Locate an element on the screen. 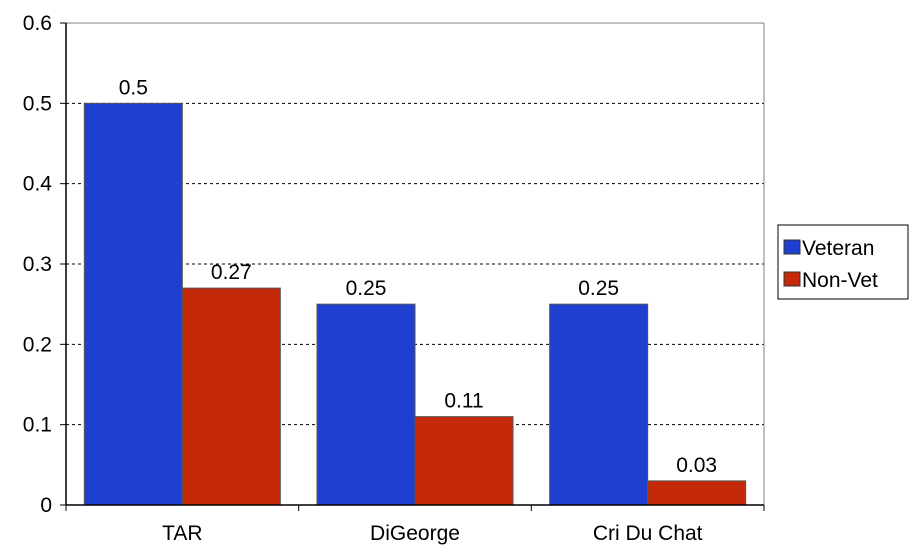  y-tick-label: 0.6 is located at coordinates (37, 23).